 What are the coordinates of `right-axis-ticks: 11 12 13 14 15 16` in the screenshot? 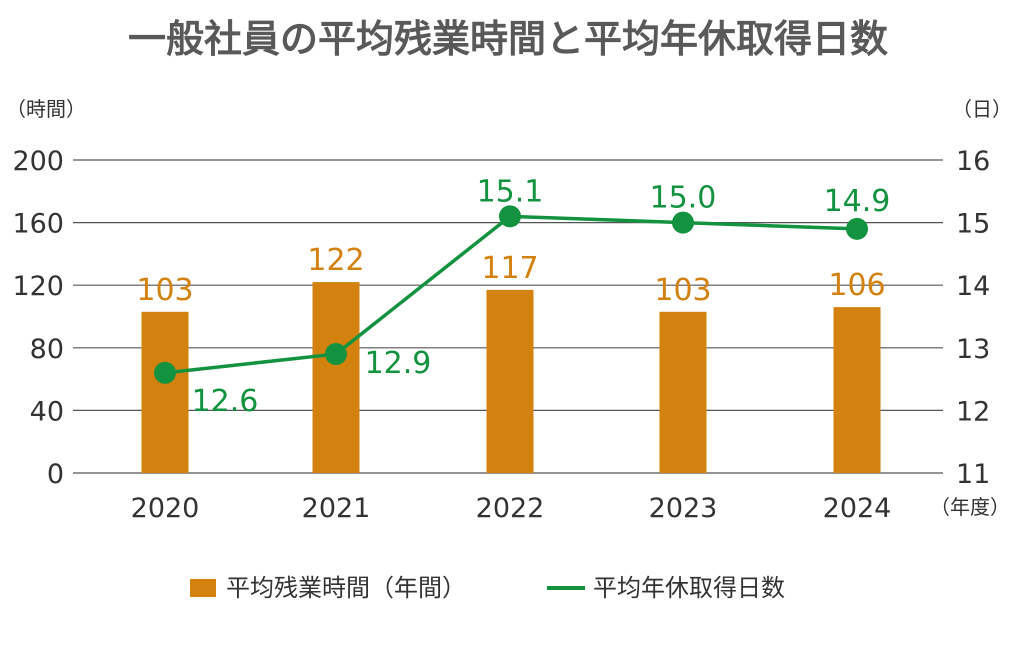 It's located at (973, 318).